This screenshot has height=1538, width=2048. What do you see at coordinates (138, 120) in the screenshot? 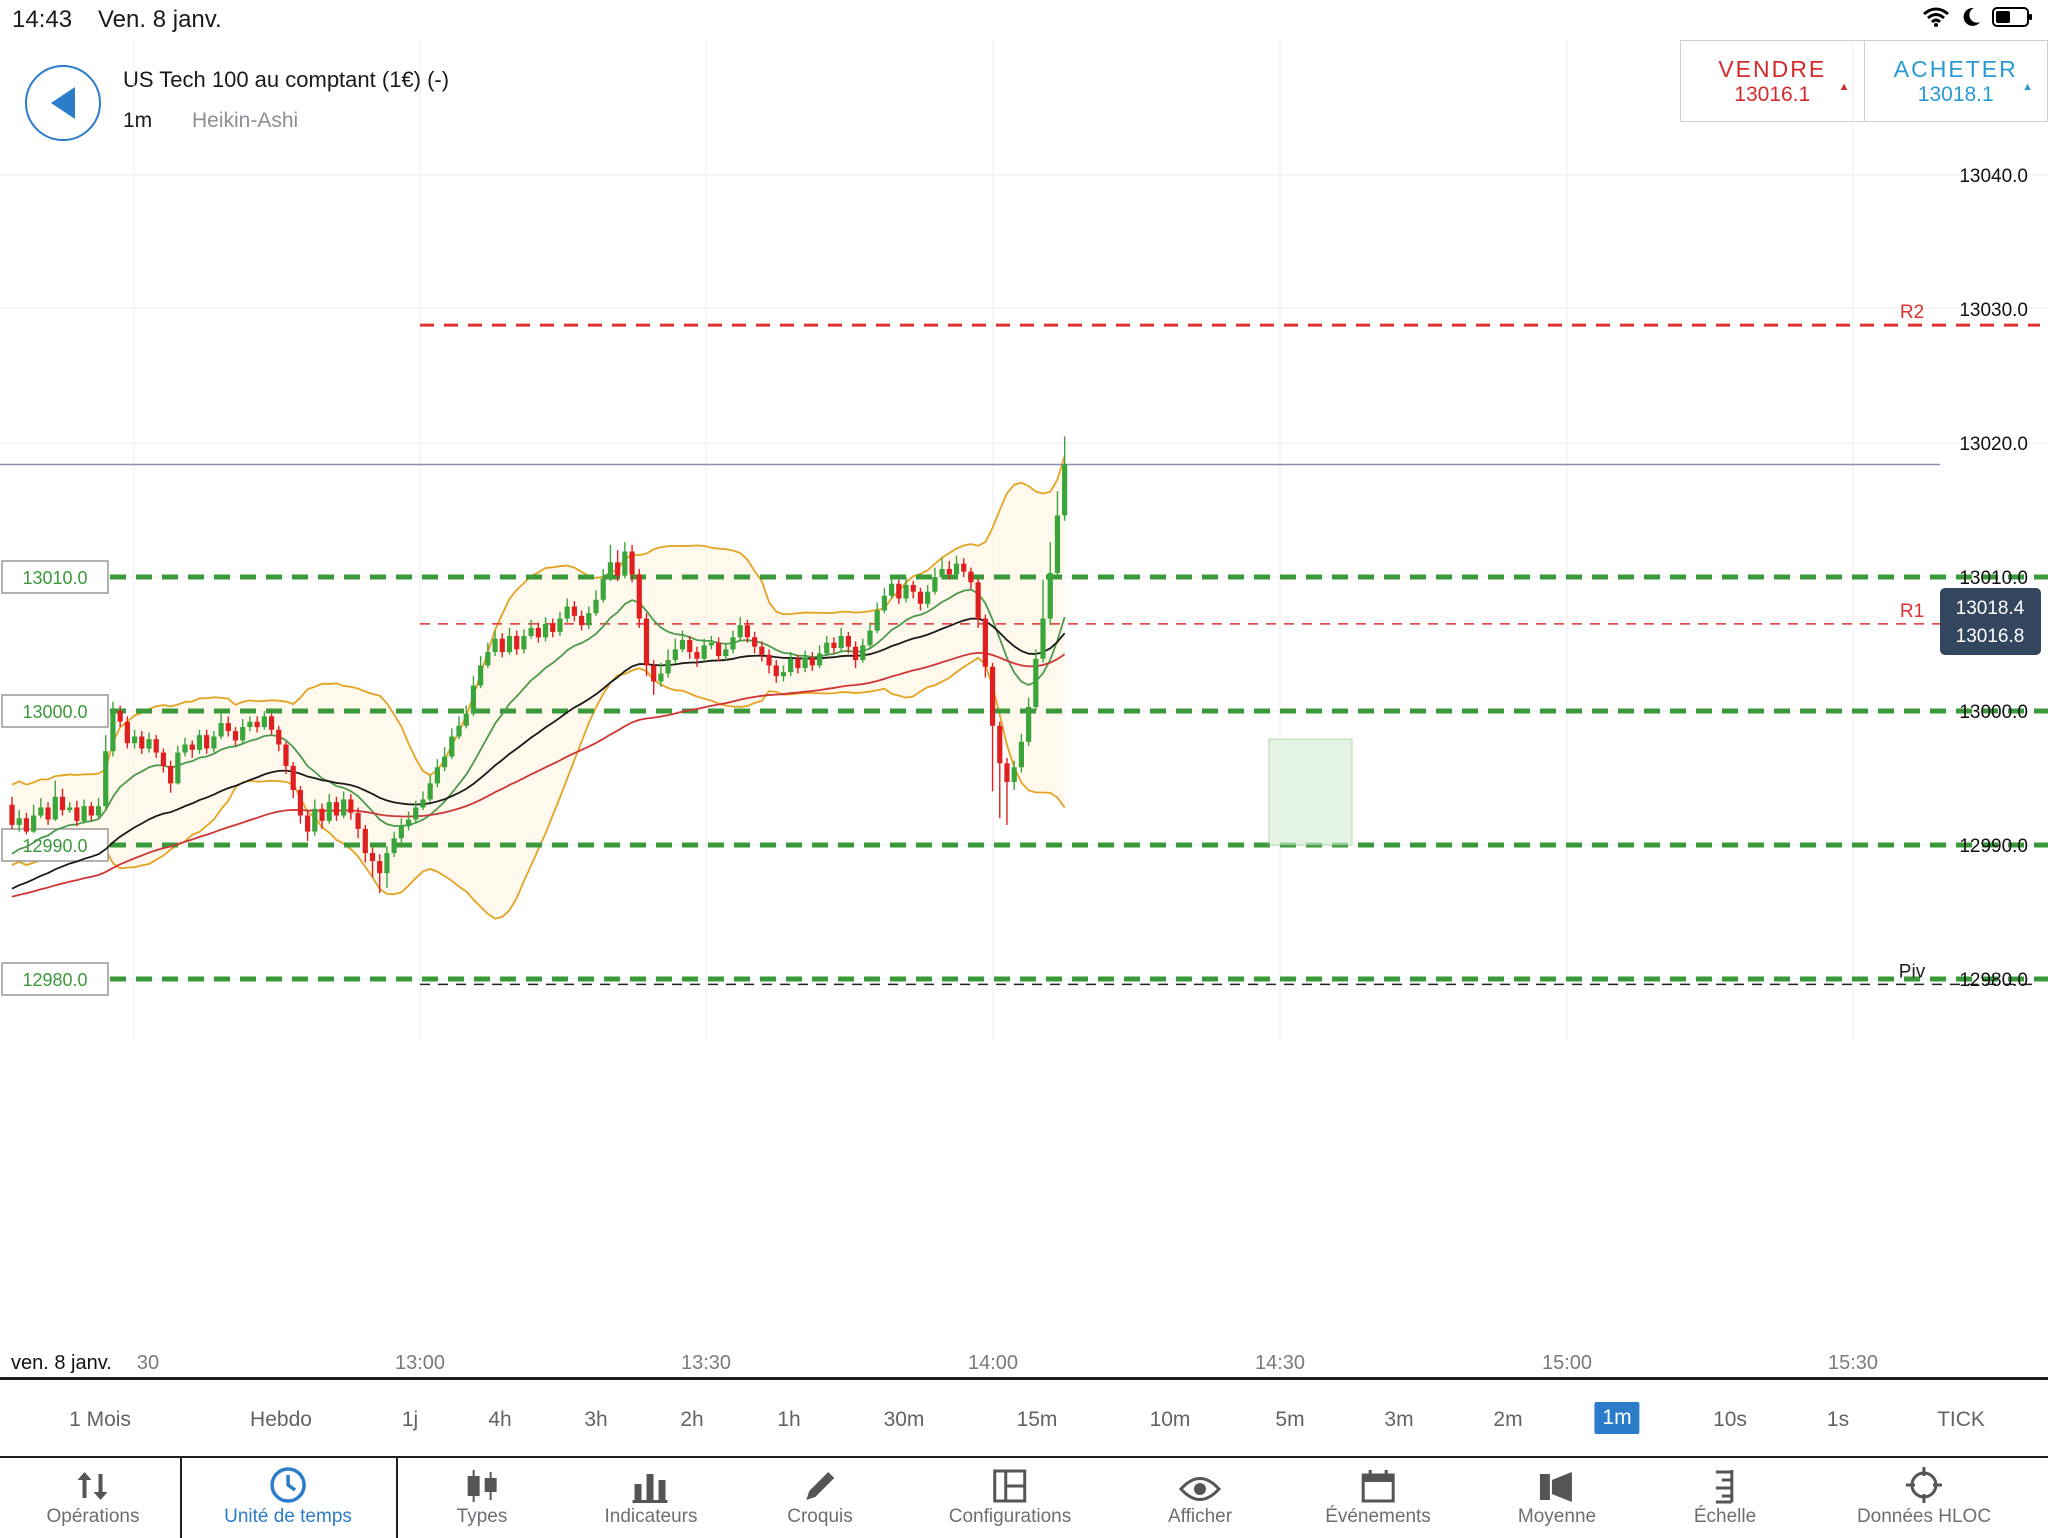
I see `current-timeframe: 1m` at bounding box center [138, 120].